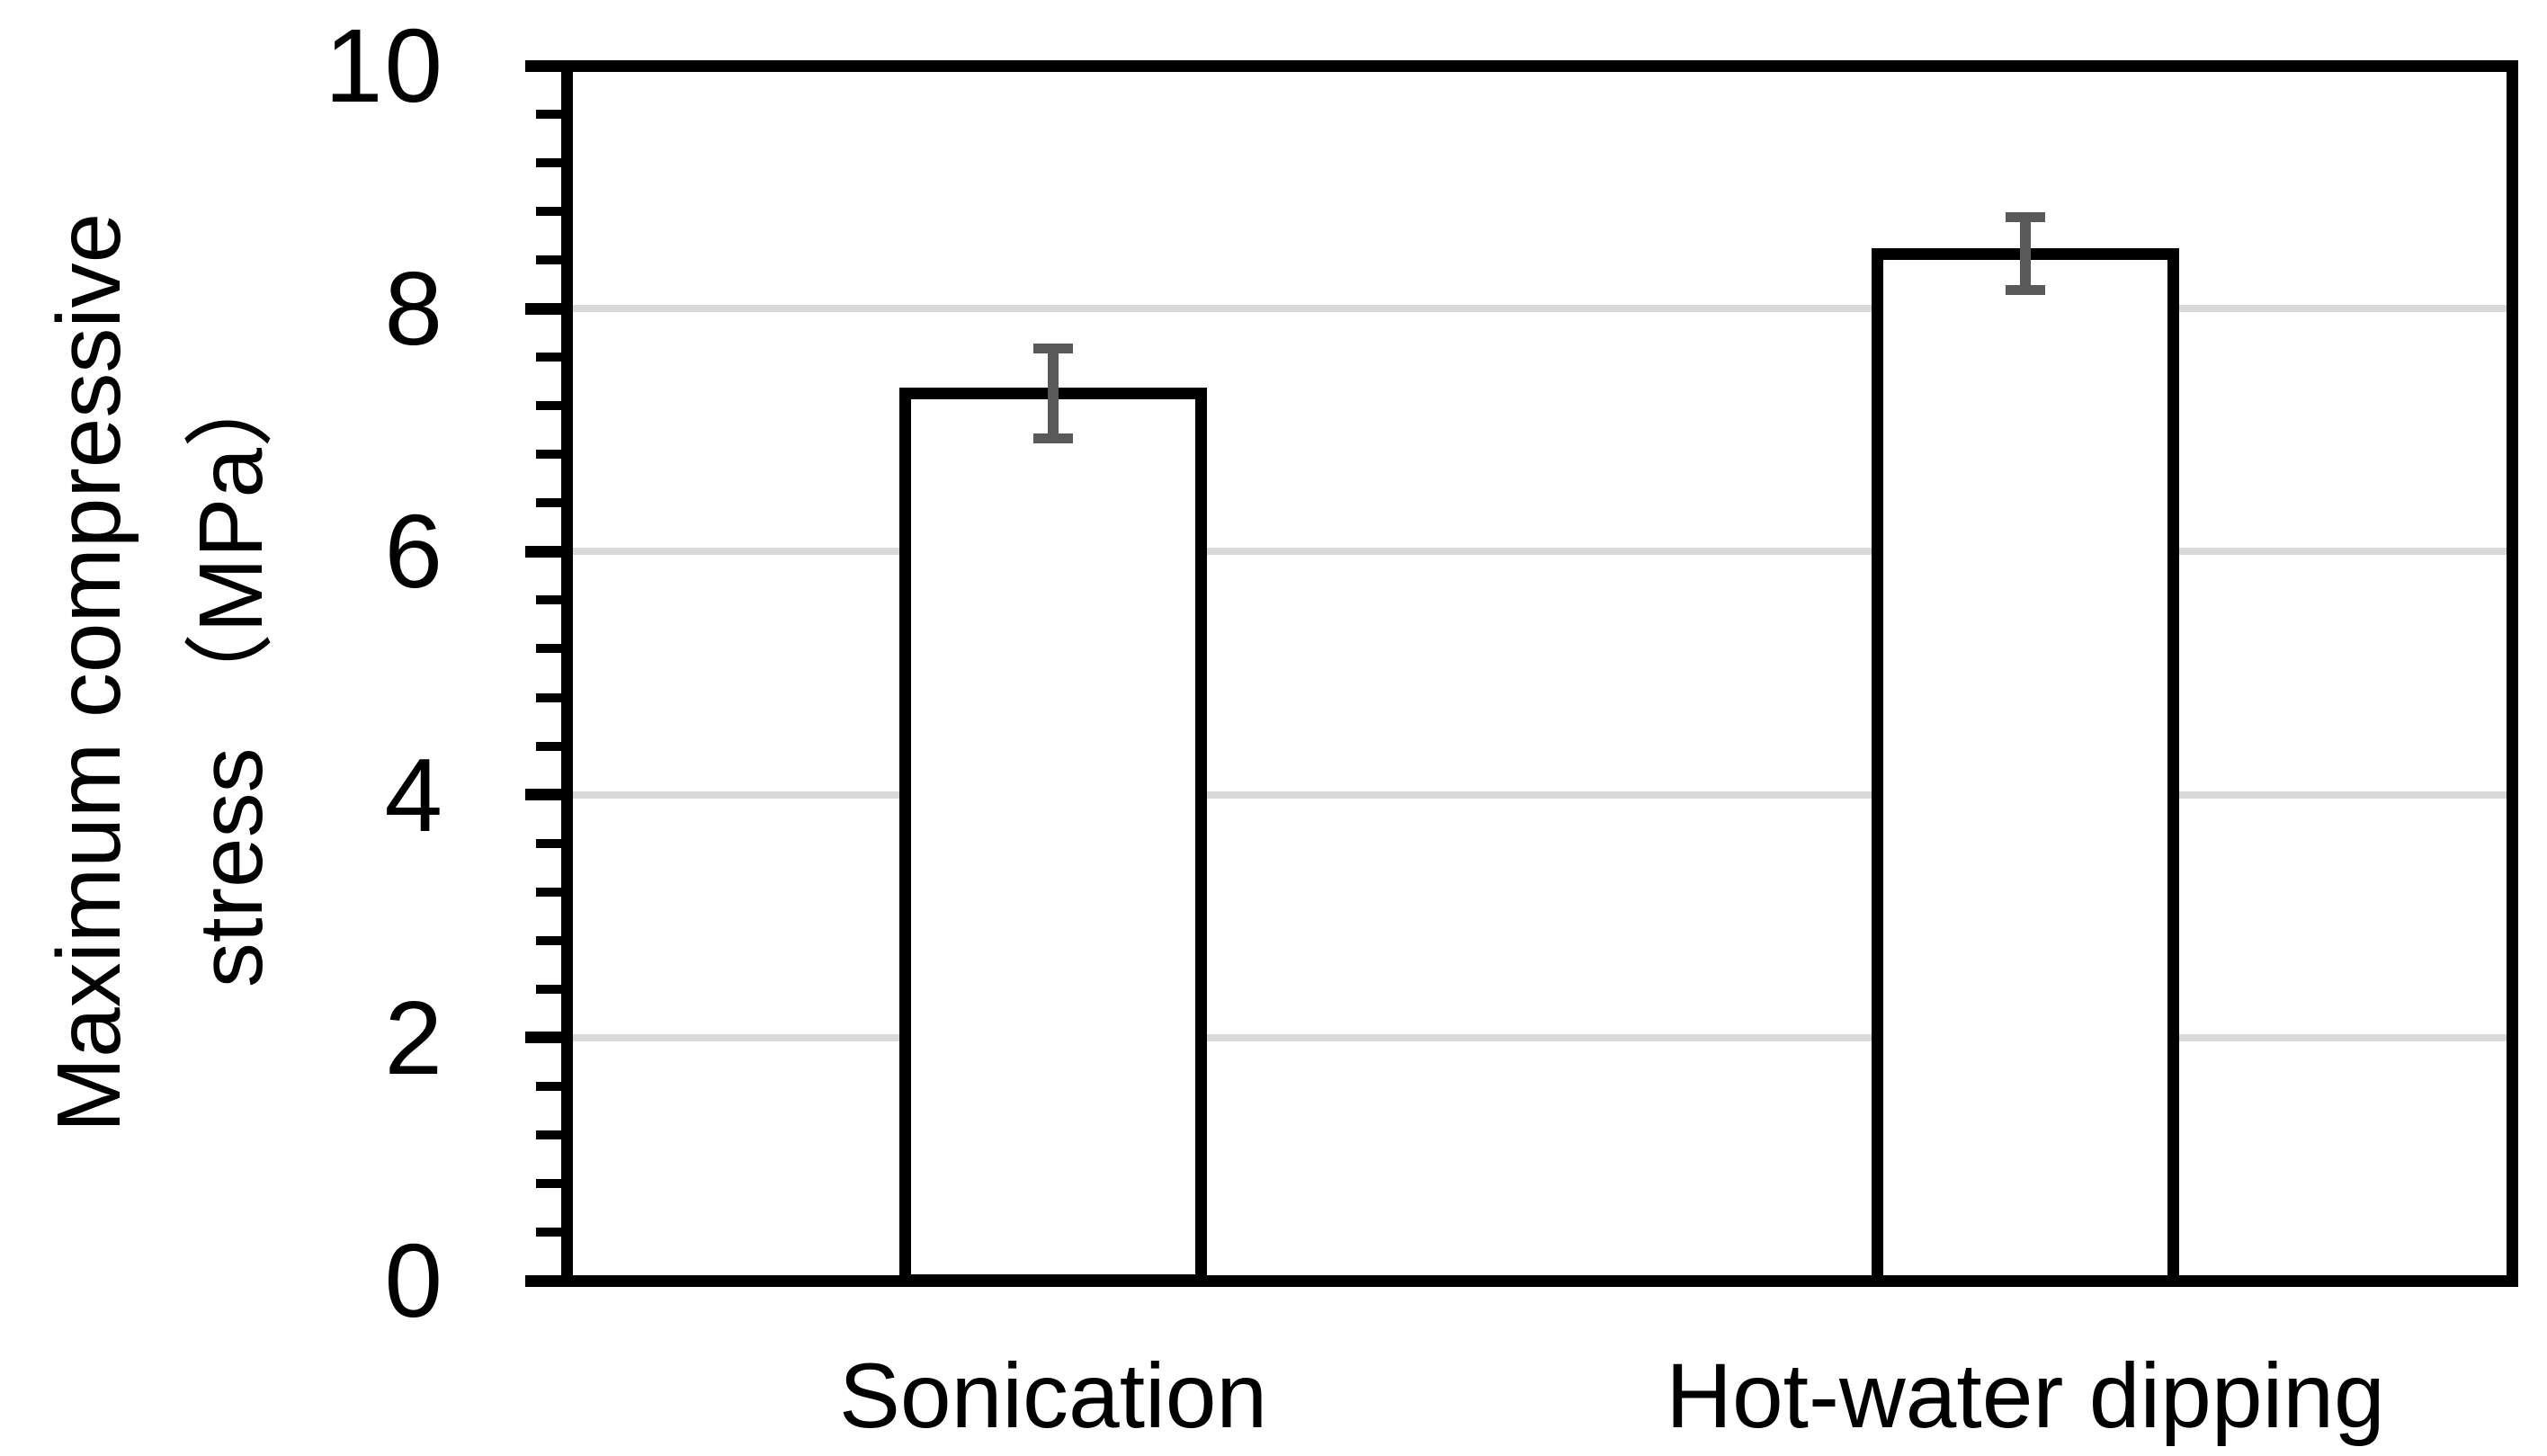 The image size is (2547, 1456). I want to click on y-minor-tick-4.8, so click(548, 697).